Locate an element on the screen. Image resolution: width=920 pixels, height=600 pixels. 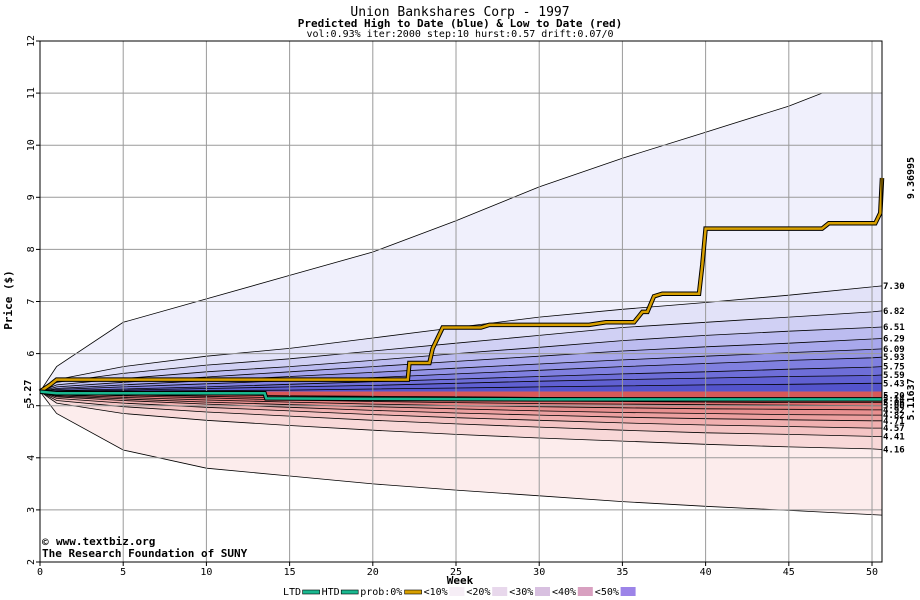
x-tick-label: 0 is located at coordinates (40, 572).